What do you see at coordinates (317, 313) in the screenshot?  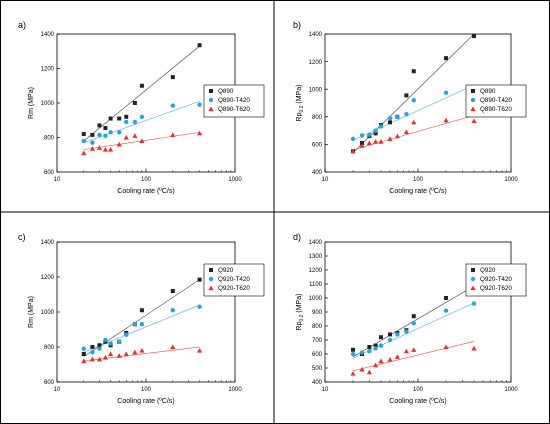 I see `y-tick-label: 900` at bounding box center [317, 313].